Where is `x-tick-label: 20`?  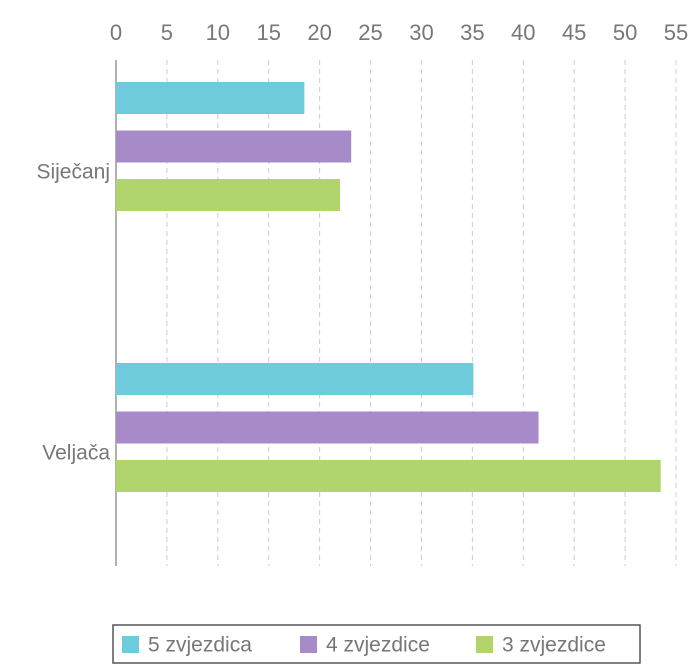 x-tick-label: 20 is located at coordinates (319, 32).